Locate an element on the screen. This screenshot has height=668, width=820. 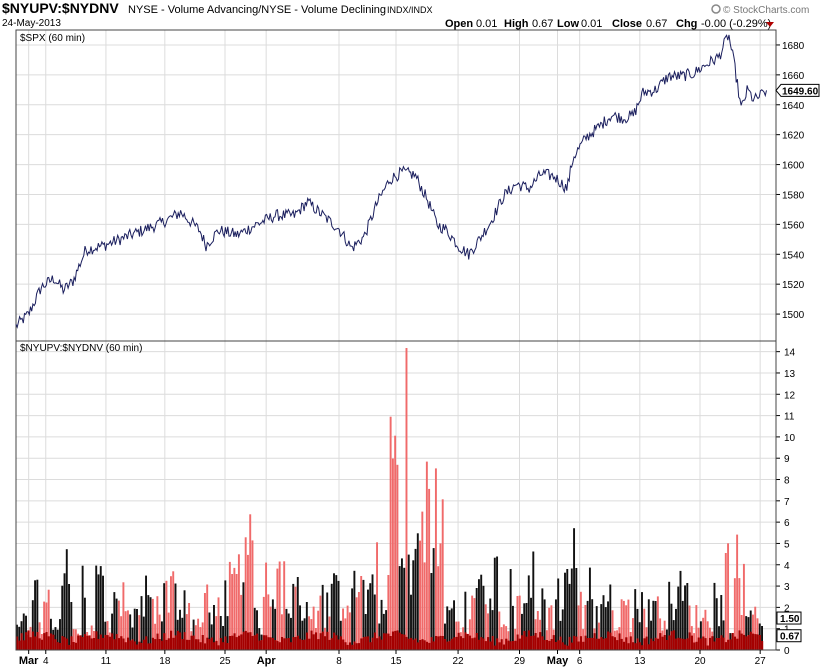
spx-ytick-label: 1540 is located at coordinates (793, 255).